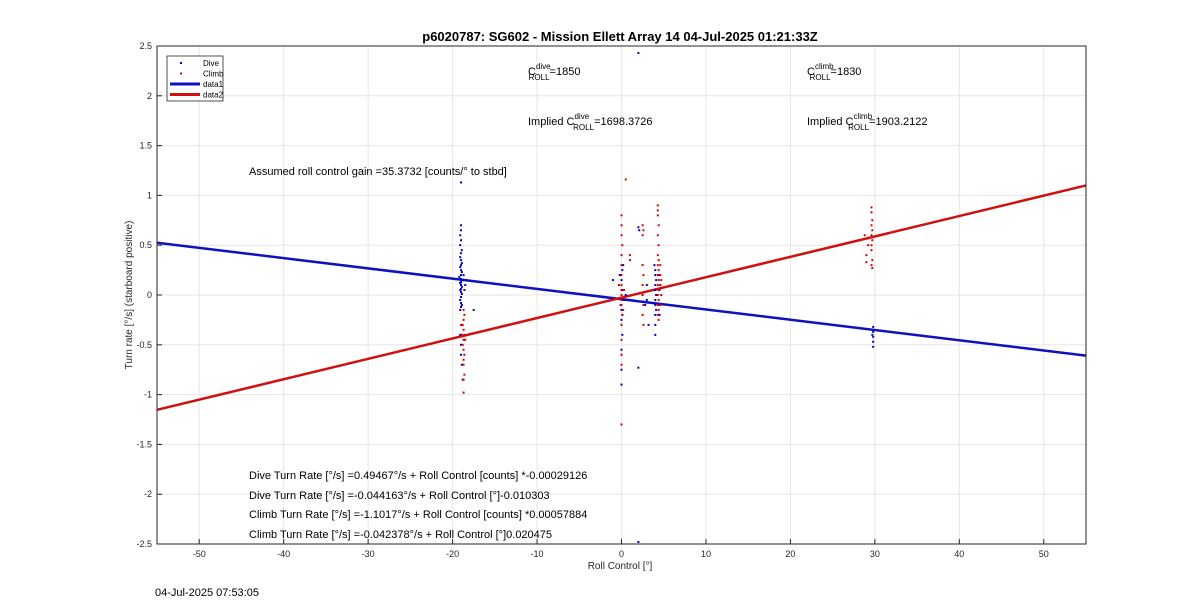  I want to click on legend-label-data1: data1, so click(213, 84).